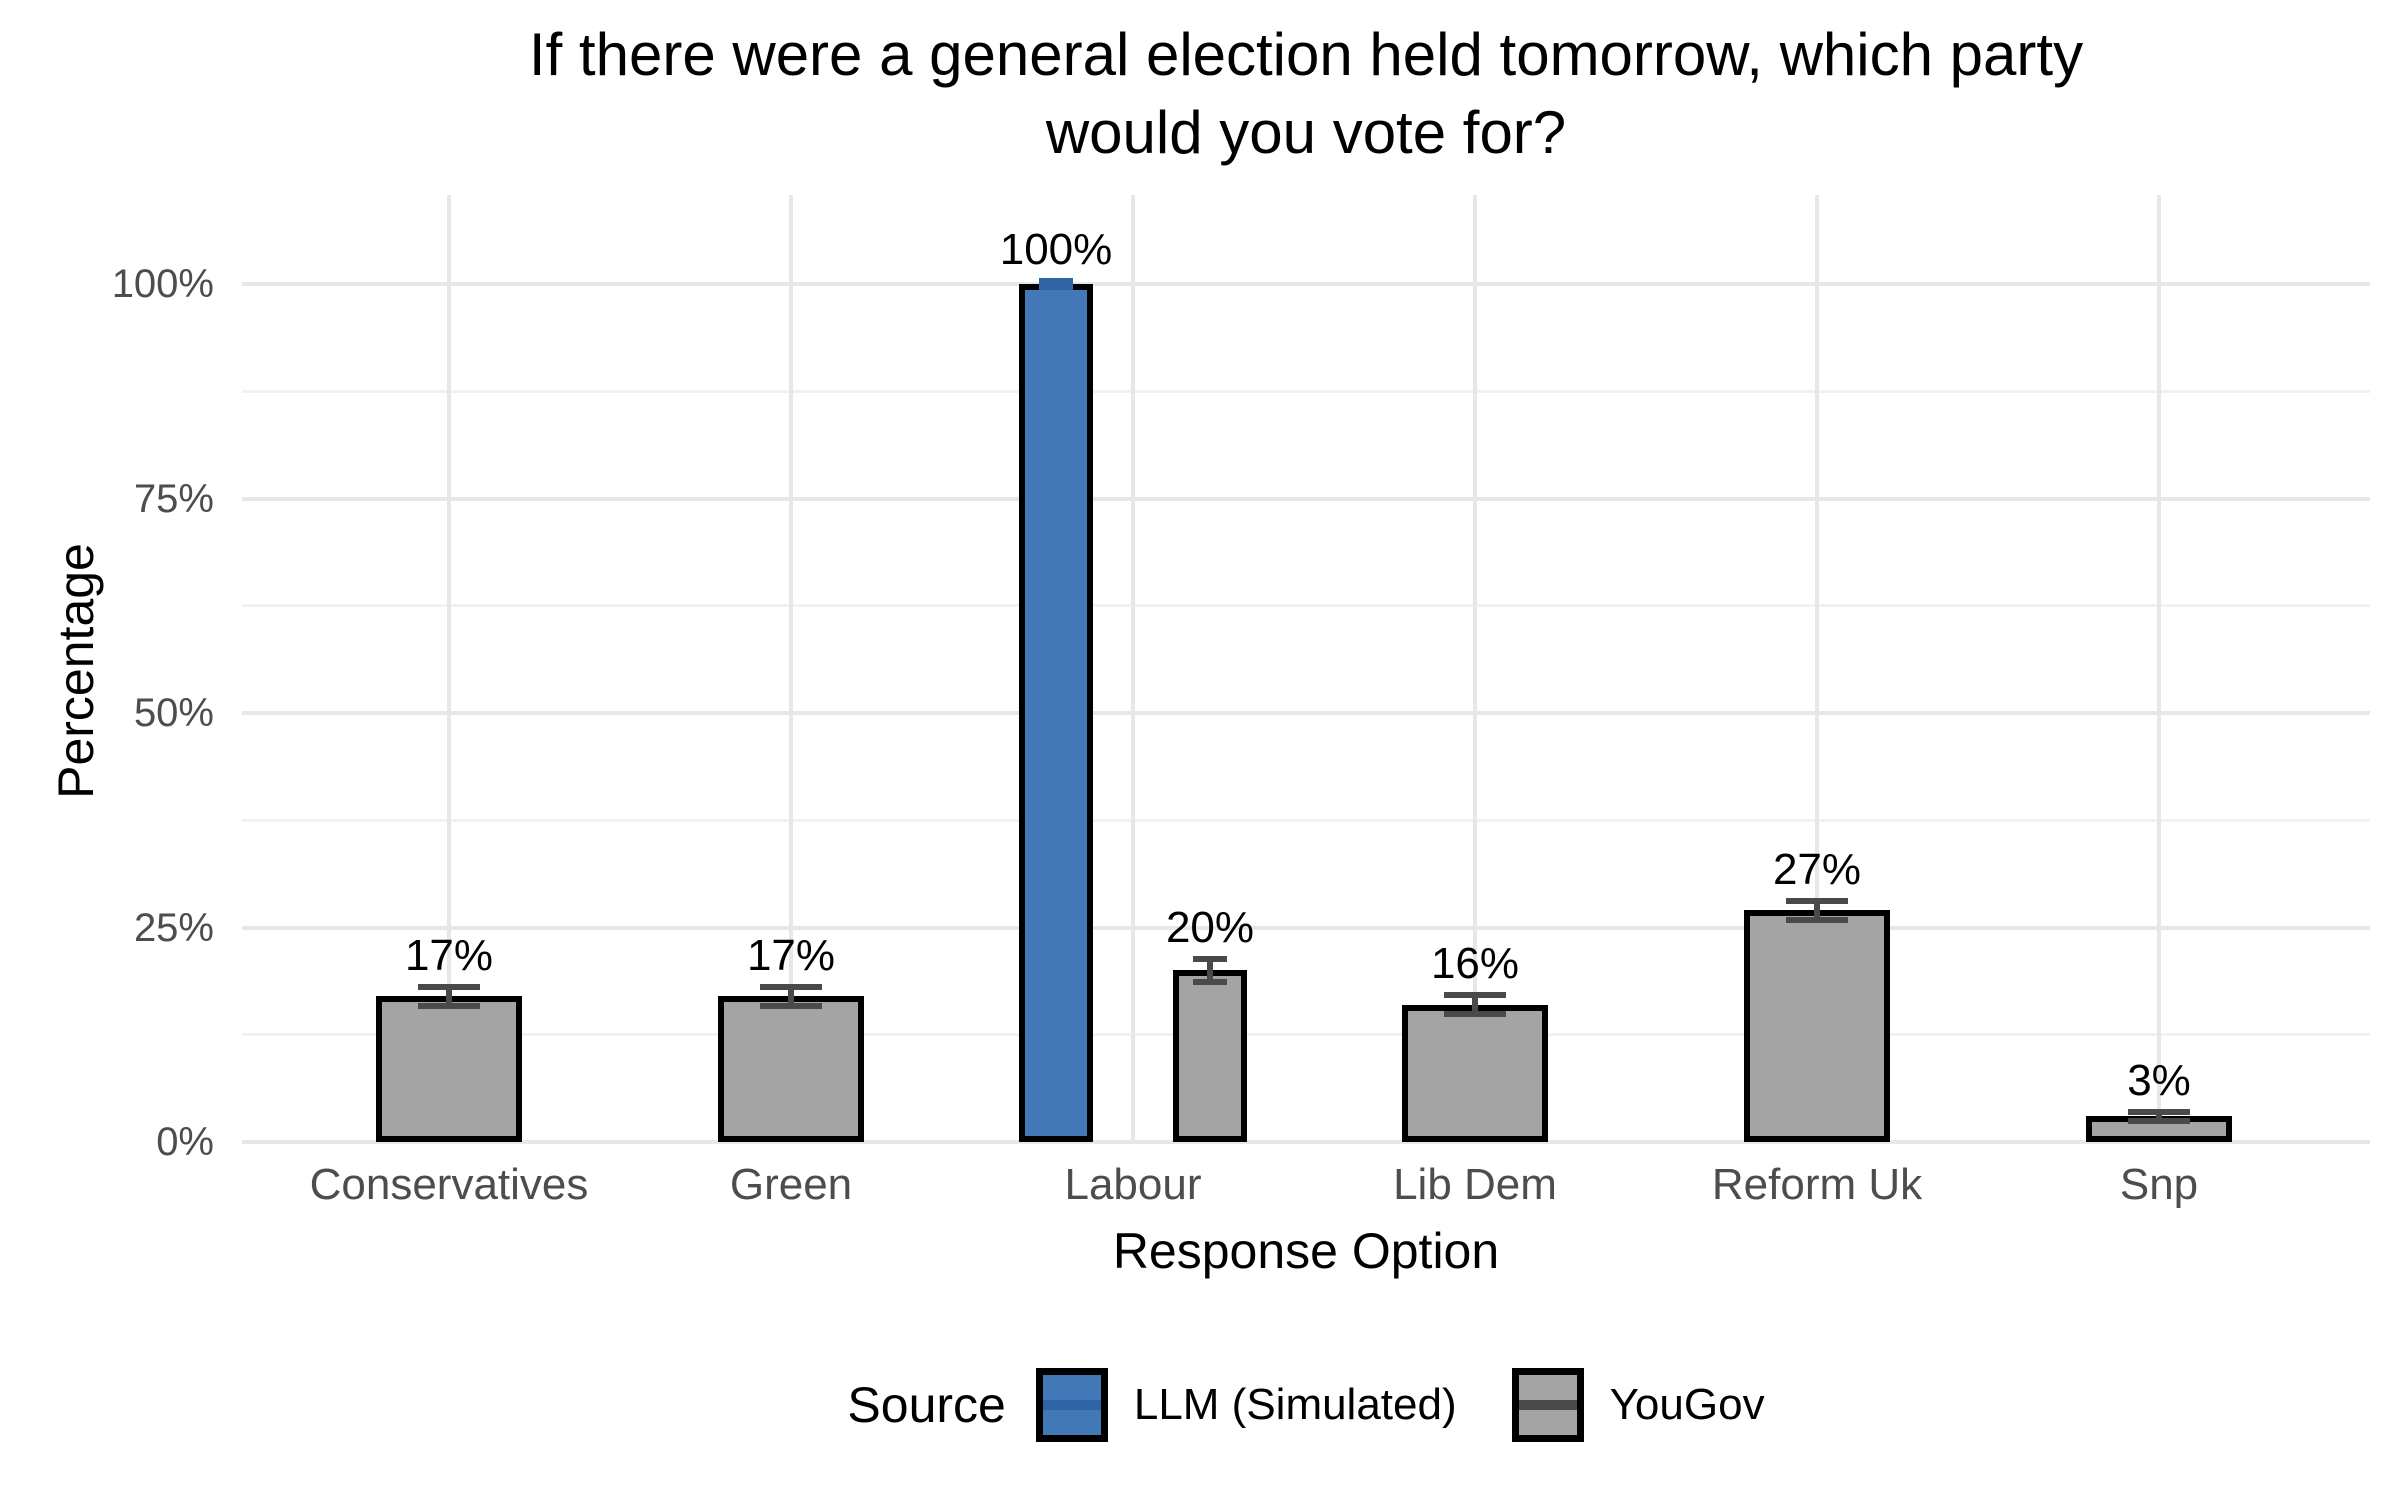  Describe the element at coordinates (1306, 132) in the screenshot. I see `chart-title-line-2: would you vote for?` at that location.